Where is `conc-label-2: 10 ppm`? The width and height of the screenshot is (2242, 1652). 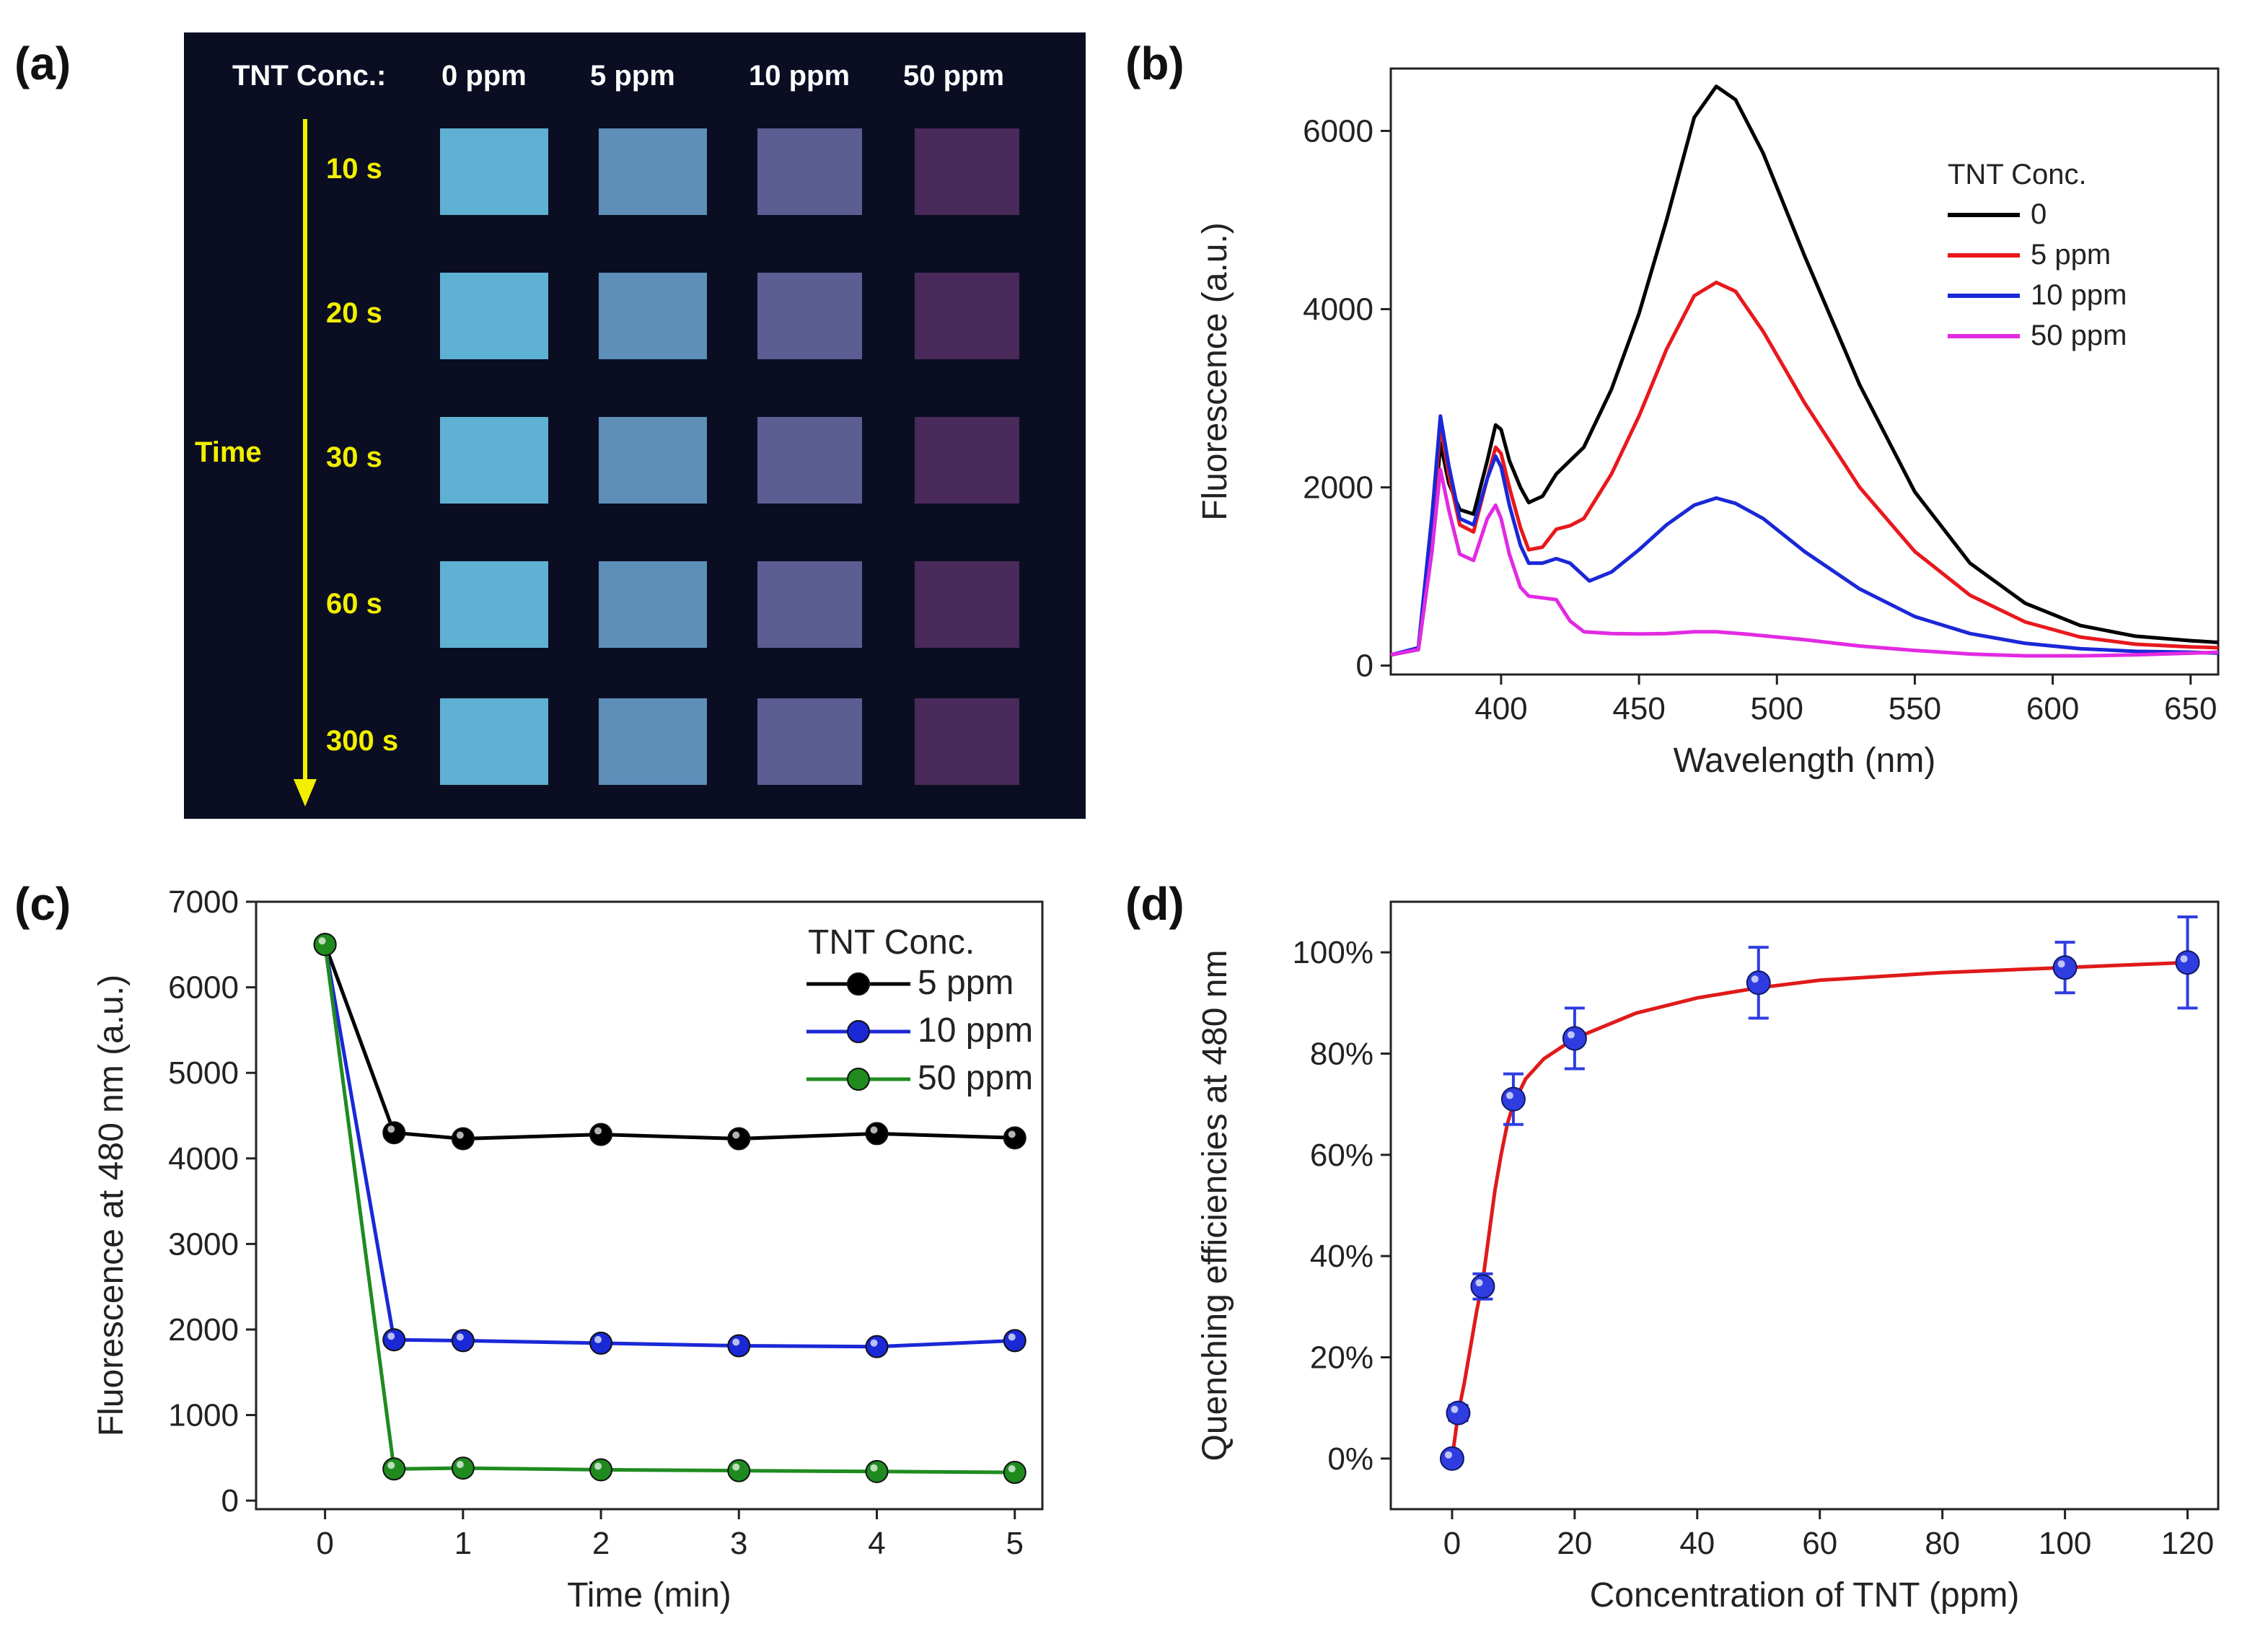
conc-label-2: 10 ppm is located at coordinates (799, 76).